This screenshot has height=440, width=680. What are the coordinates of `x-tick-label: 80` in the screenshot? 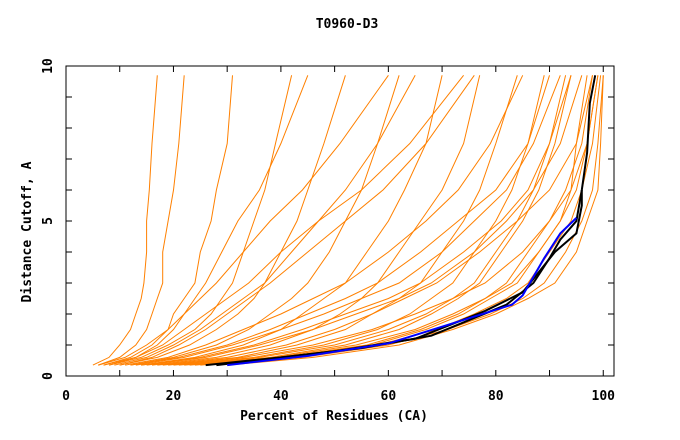 It's located at (496, 396).